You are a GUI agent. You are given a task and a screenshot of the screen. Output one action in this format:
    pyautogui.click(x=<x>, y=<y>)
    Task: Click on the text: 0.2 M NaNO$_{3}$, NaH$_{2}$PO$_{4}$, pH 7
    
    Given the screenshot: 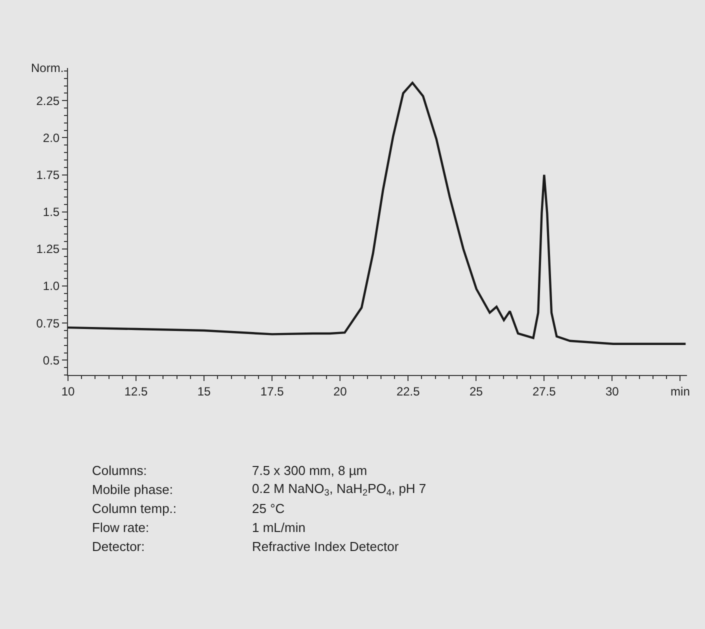 What is the action you would take?
    pyautogui.click(x=339, y=489)
    